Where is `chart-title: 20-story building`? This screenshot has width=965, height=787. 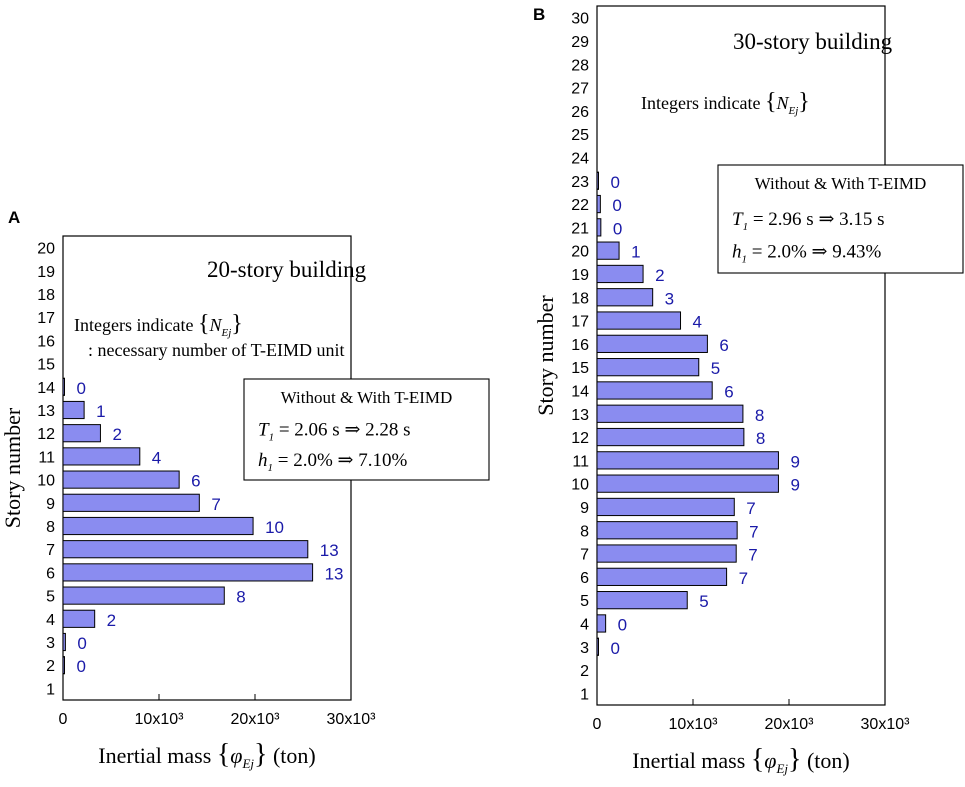 chart-title: 20-story building is located at coordinates (287, 269).